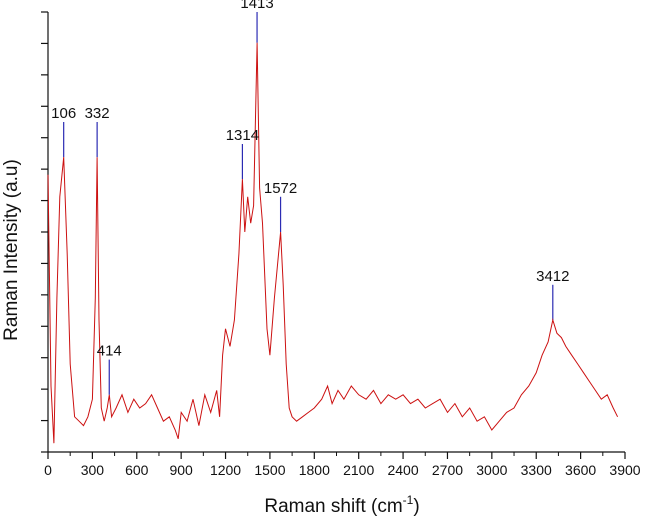 This screenshot has height=524, width=645. What do you see at coordinates (269, 470) in the screenshot?
I see `x-tick-label: 1500` at bounding box center [269, 470].